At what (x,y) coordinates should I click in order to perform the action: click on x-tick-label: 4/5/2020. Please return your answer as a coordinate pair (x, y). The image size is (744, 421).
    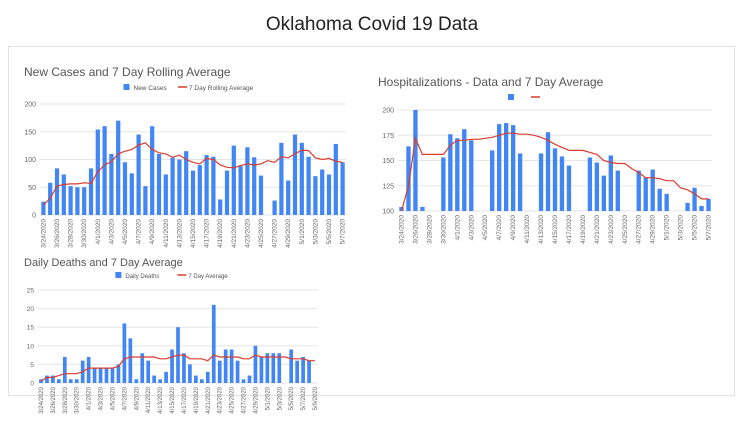
    Looking at the image, I should click on (485, 228).